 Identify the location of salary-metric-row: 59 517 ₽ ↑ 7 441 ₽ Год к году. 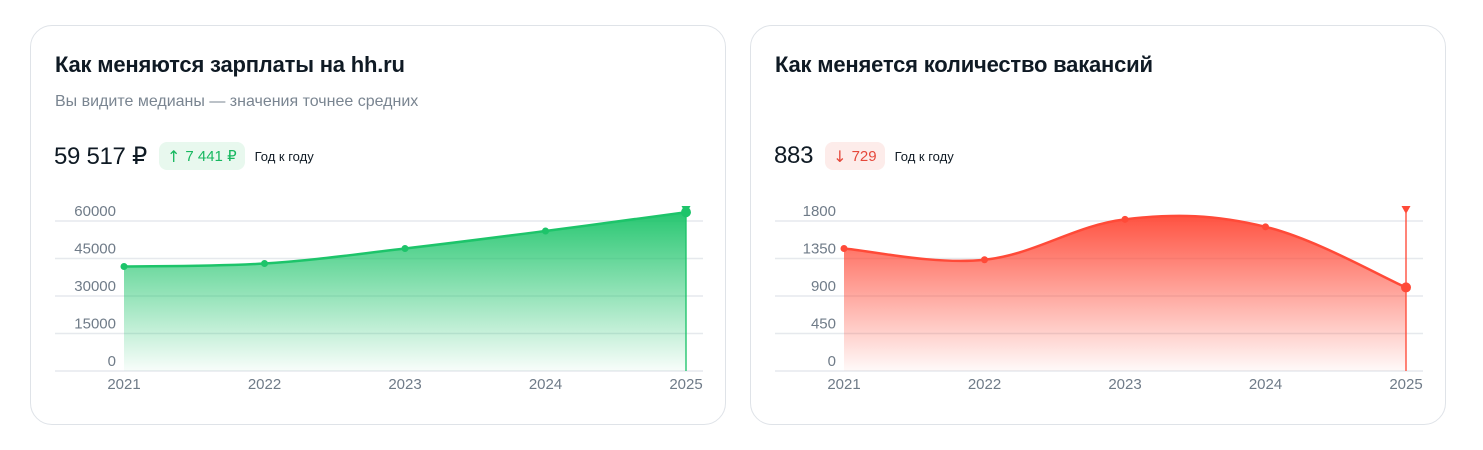
(184, 156).